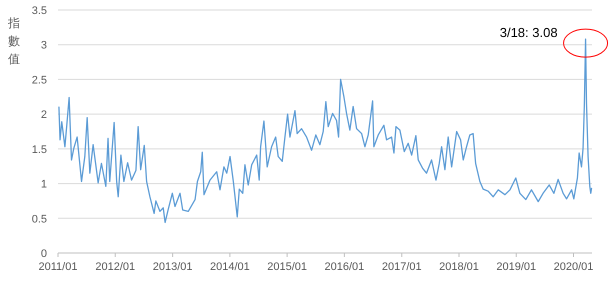 This screenshot has height=281, width=613. Describe the element at coordinates (529, 32) in the screenshot. I see `annotation: 3/18: 3.08` at that location.